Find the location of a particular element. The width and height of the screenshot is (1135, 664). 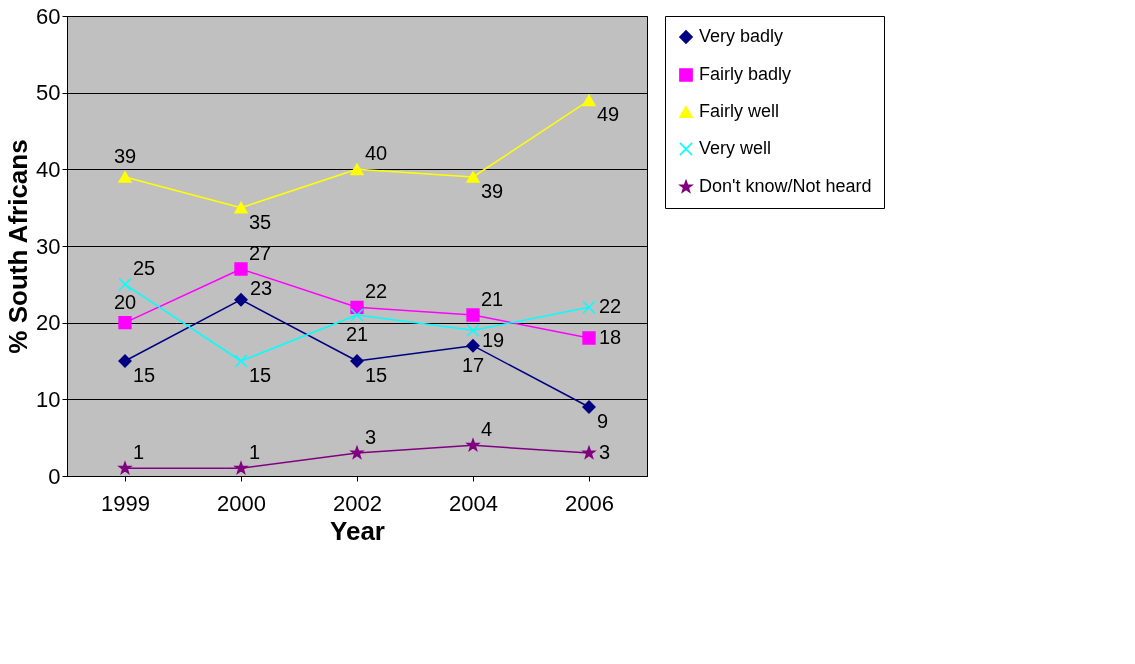

x-tick-label: 2006 is located at coordinates (589, 503).